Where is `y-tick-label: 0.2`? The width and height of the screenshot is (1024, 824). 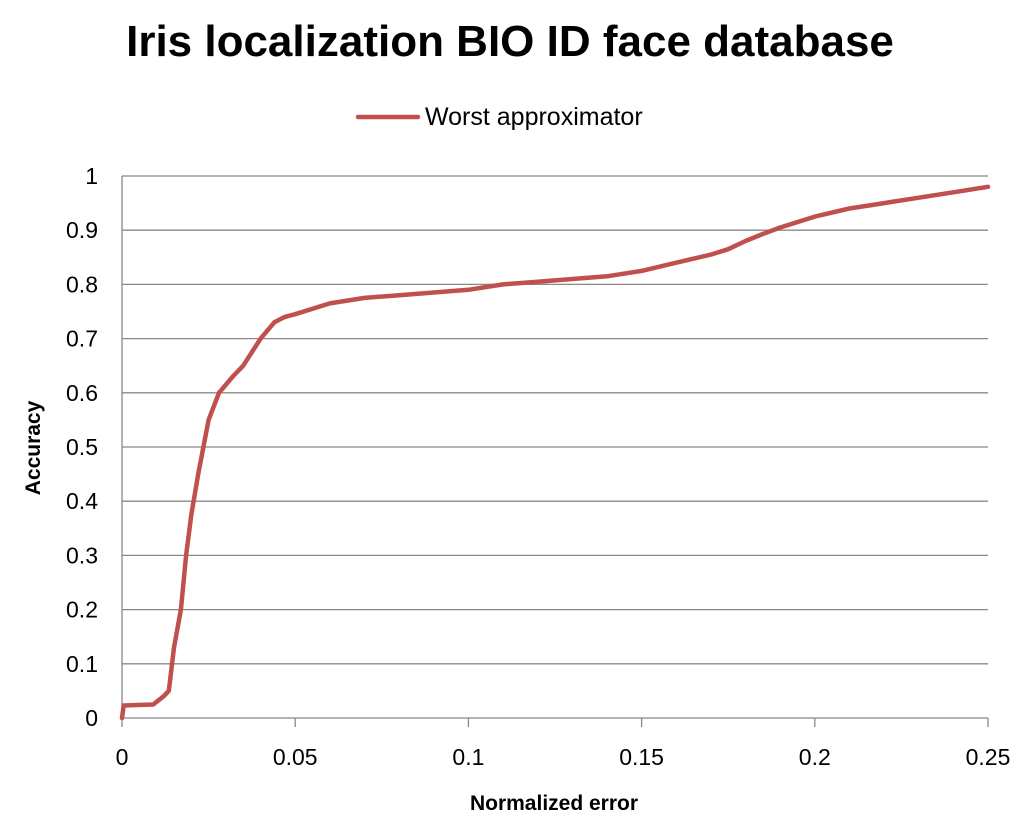
y-tick-label: 0.2 is located at coordinates (82, 610).